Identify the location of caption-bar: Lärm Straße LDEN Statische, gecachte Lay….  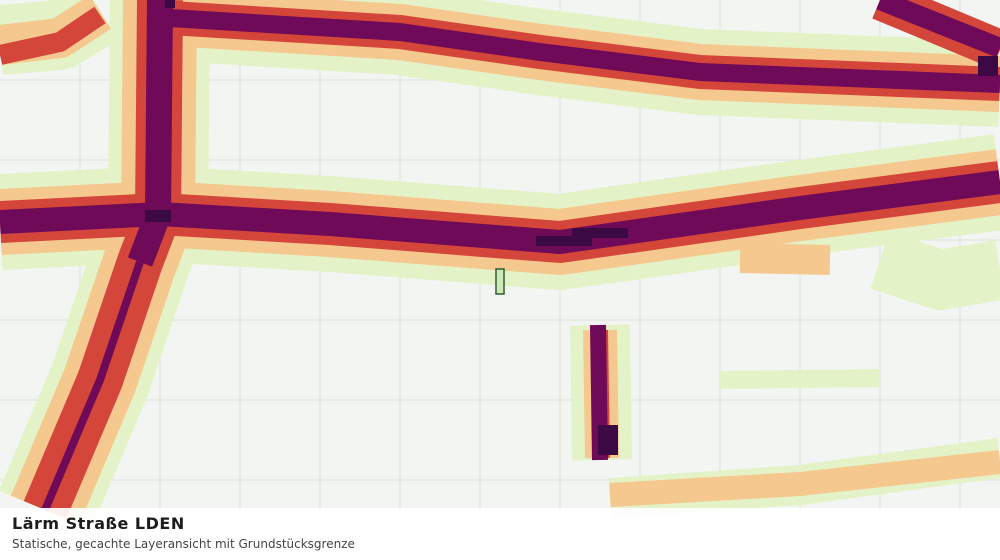
(500, 534).